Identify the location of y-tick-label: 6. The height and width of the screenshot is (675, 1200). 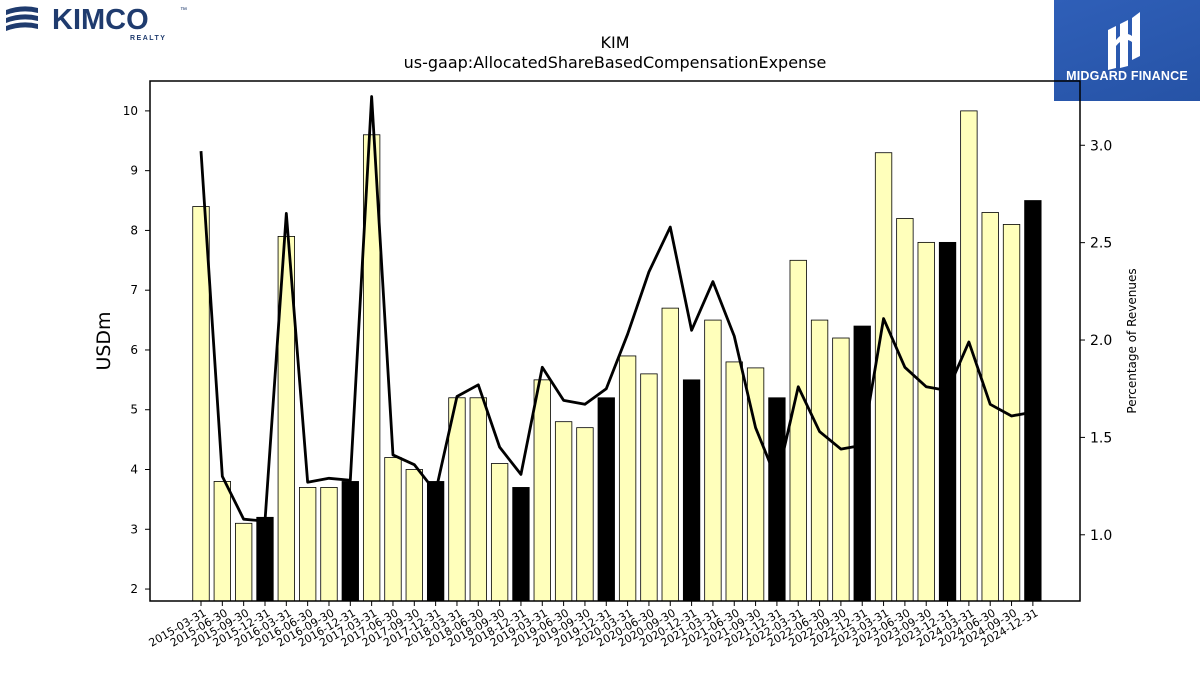
(134, 350).